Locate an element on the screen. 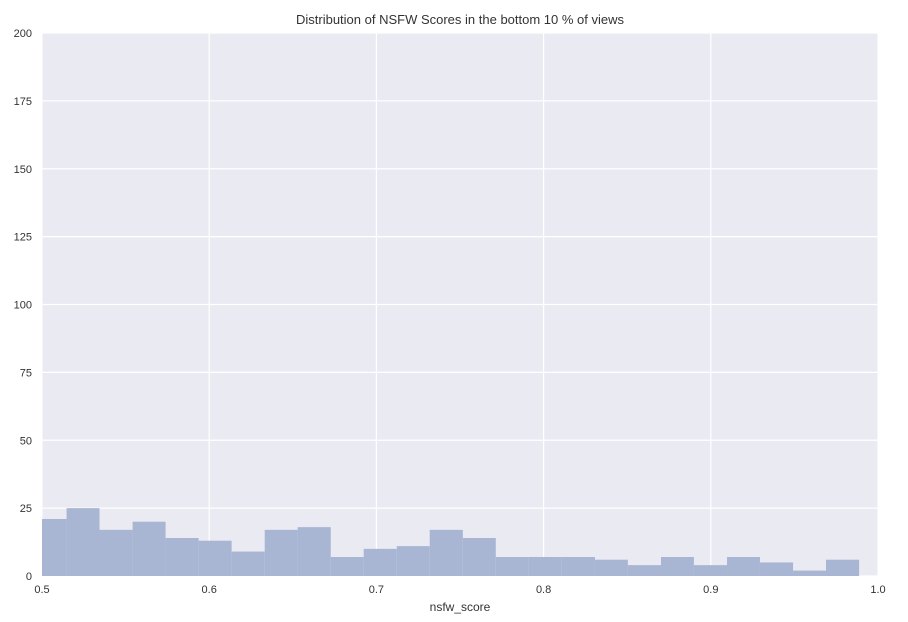  y-tick-label: 125 is located at coordinates (23, 238).